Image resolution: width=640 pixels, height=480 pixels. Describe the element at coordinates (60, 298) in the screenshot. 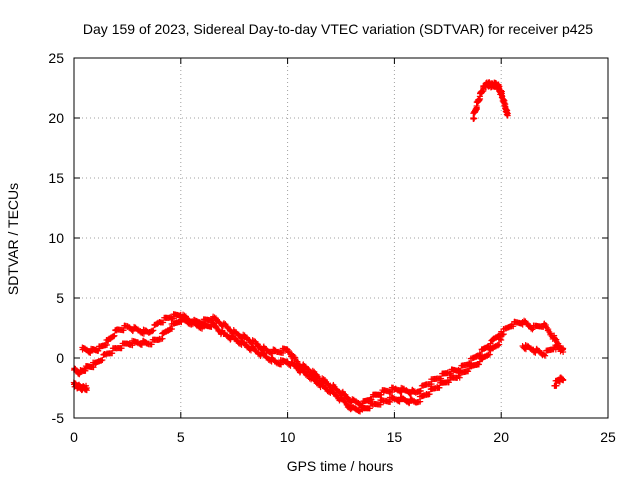

I see `y-tick-label: 5` at that location.